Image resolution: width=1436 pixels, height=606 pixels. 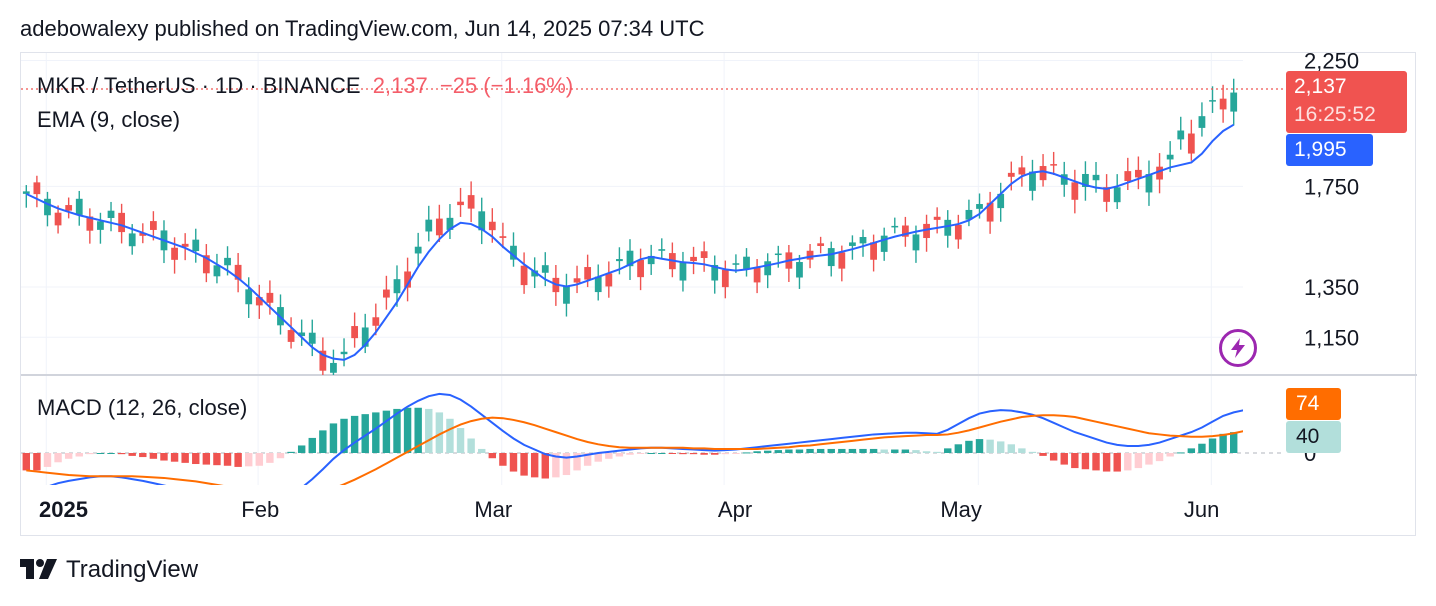 What do you see at coordinates (142, 407) in the screenshot?
I see `macd-legend: MACD (12, 26, close)` at bounding box center [142, 407].